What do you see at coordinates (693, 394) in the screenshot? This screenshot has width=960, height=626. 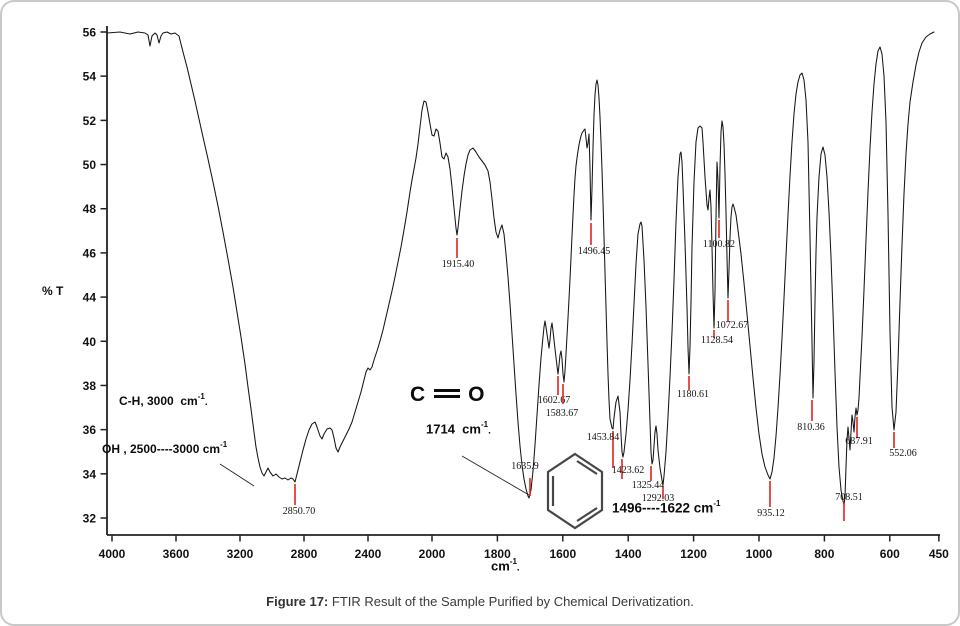 I see `peak-label: 1180.61` at bounding box center [693, 394].